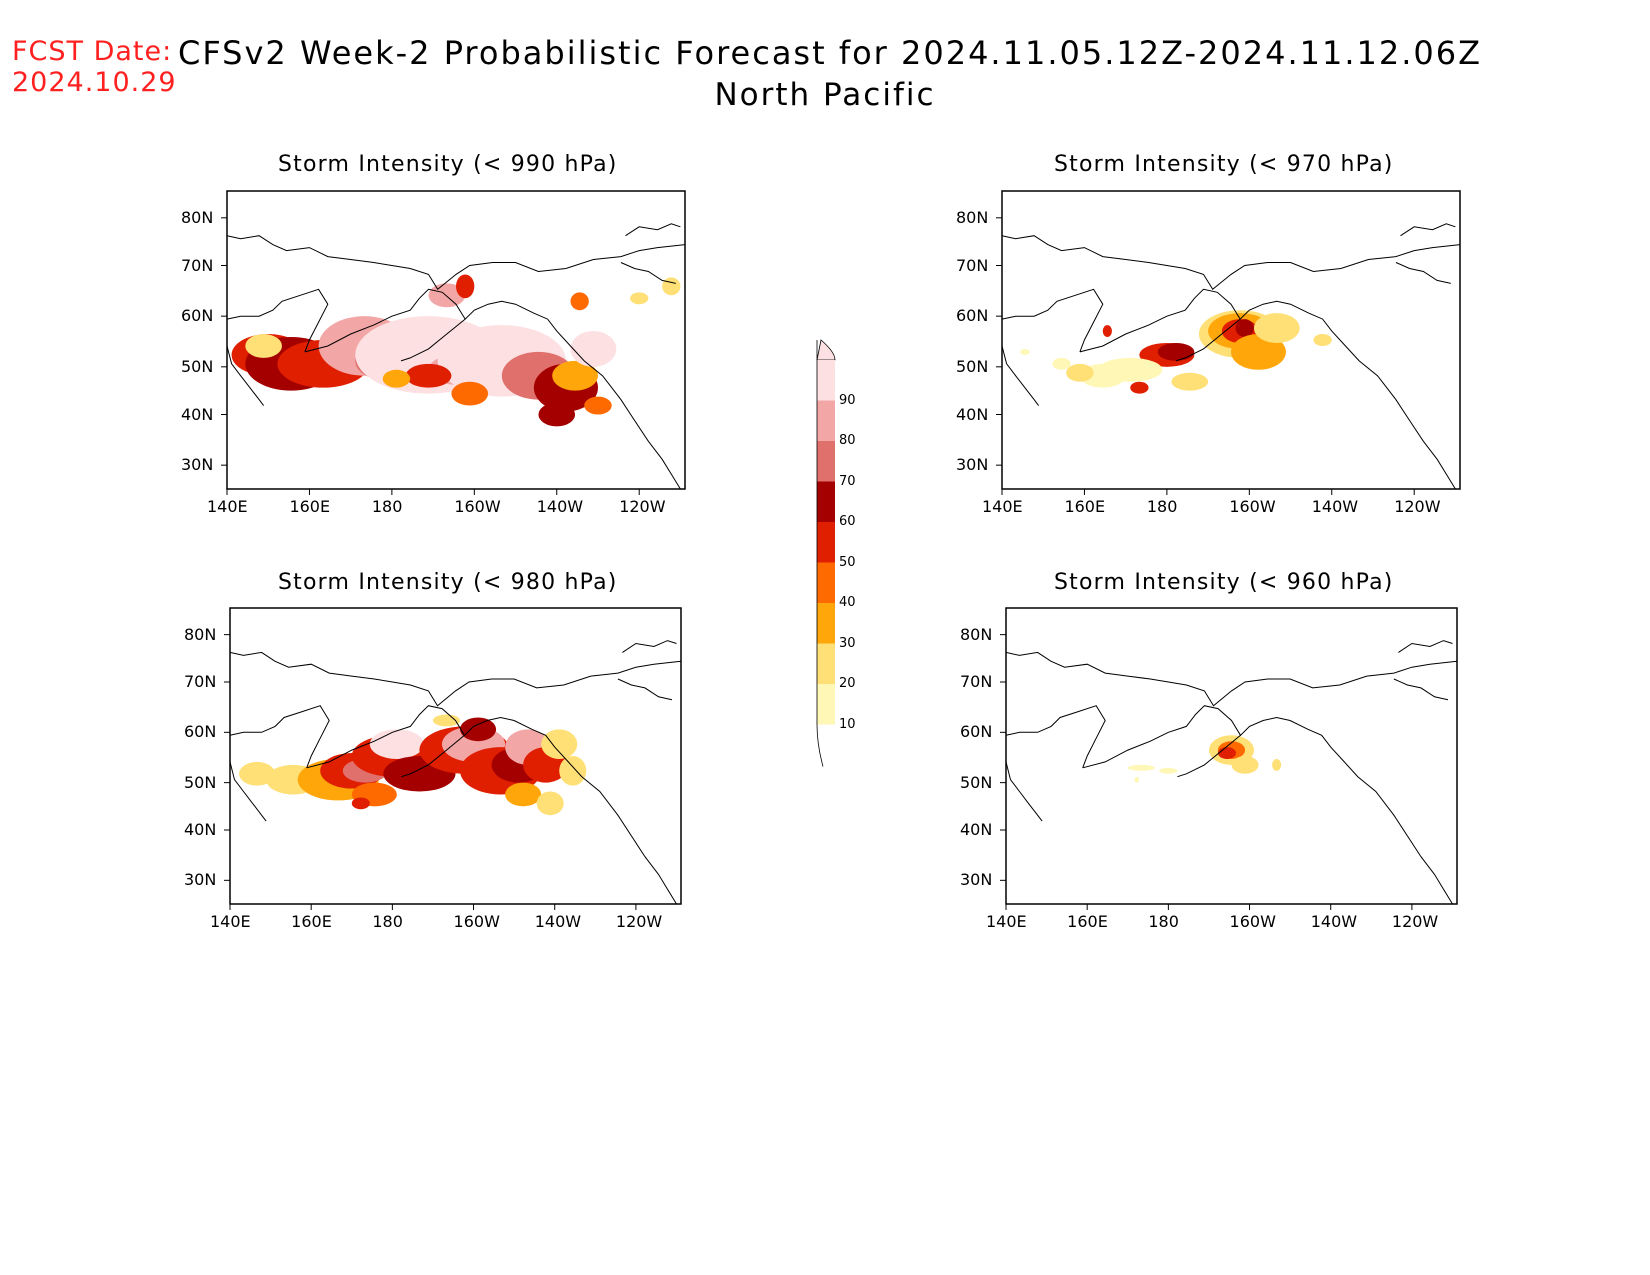  Describe the element at coordinates (92, 51) in the screenshot. I see `forecast-date-label: FCST Date:` at that location.